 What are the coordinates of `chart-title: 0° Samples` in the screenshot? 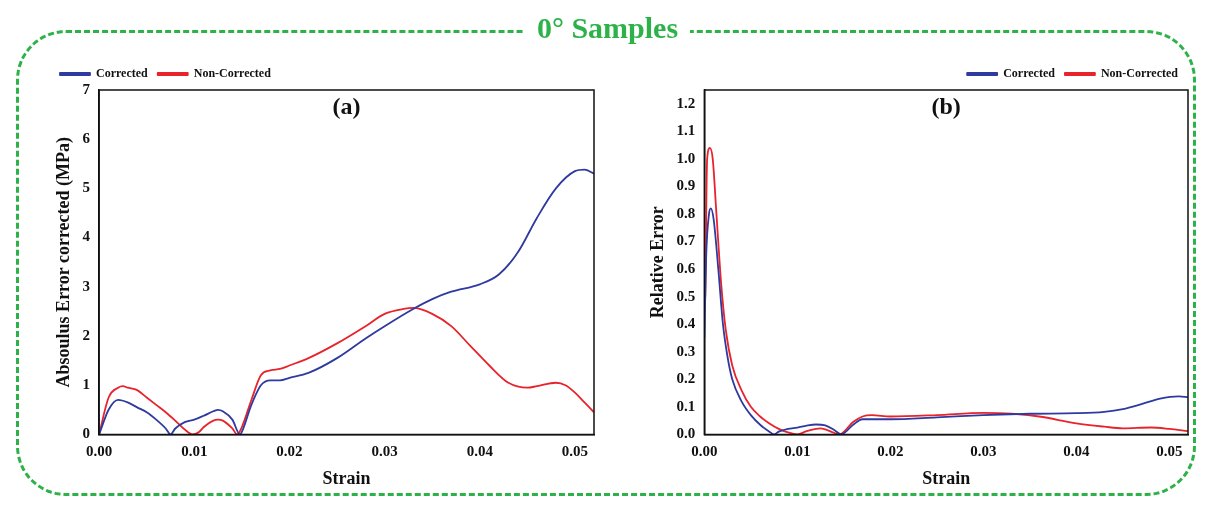 It's located at (607, 27).